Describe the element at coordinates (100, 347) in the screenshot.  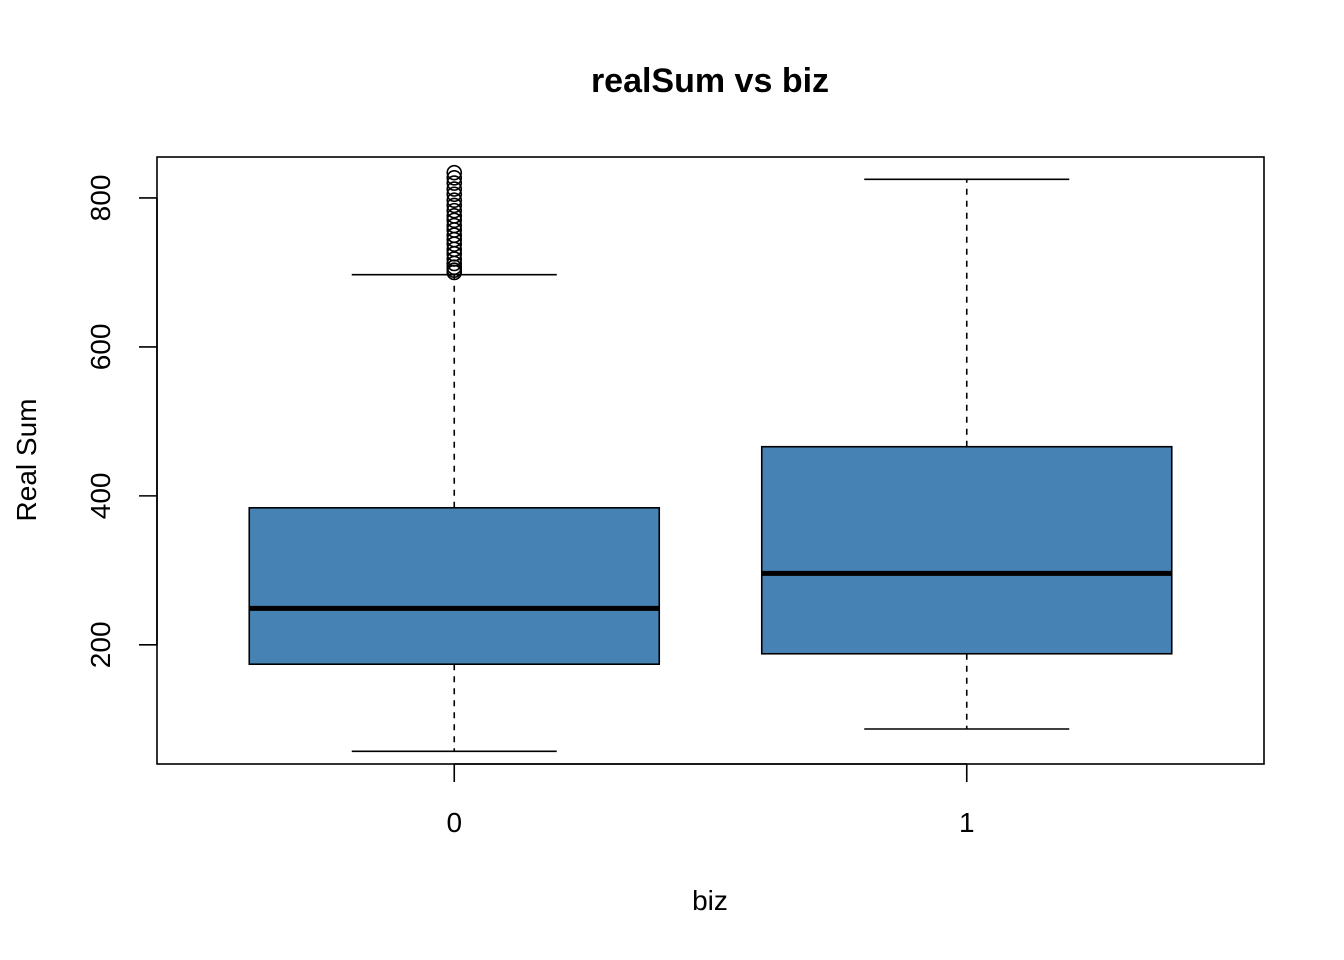
I see `y-tick-label: 600` at that location.